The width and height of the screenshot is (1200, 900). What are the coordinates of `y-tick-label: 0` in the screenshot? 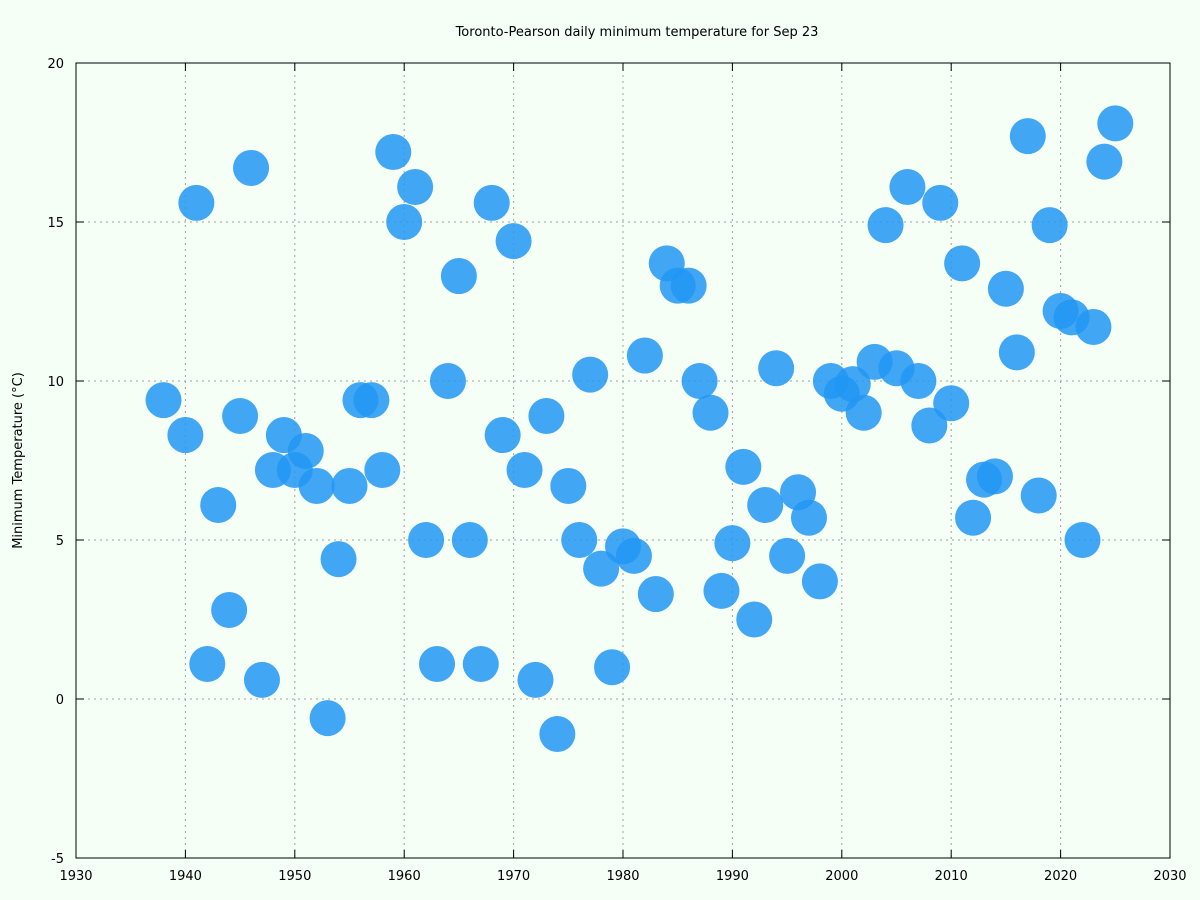 It's located at (60, 700).